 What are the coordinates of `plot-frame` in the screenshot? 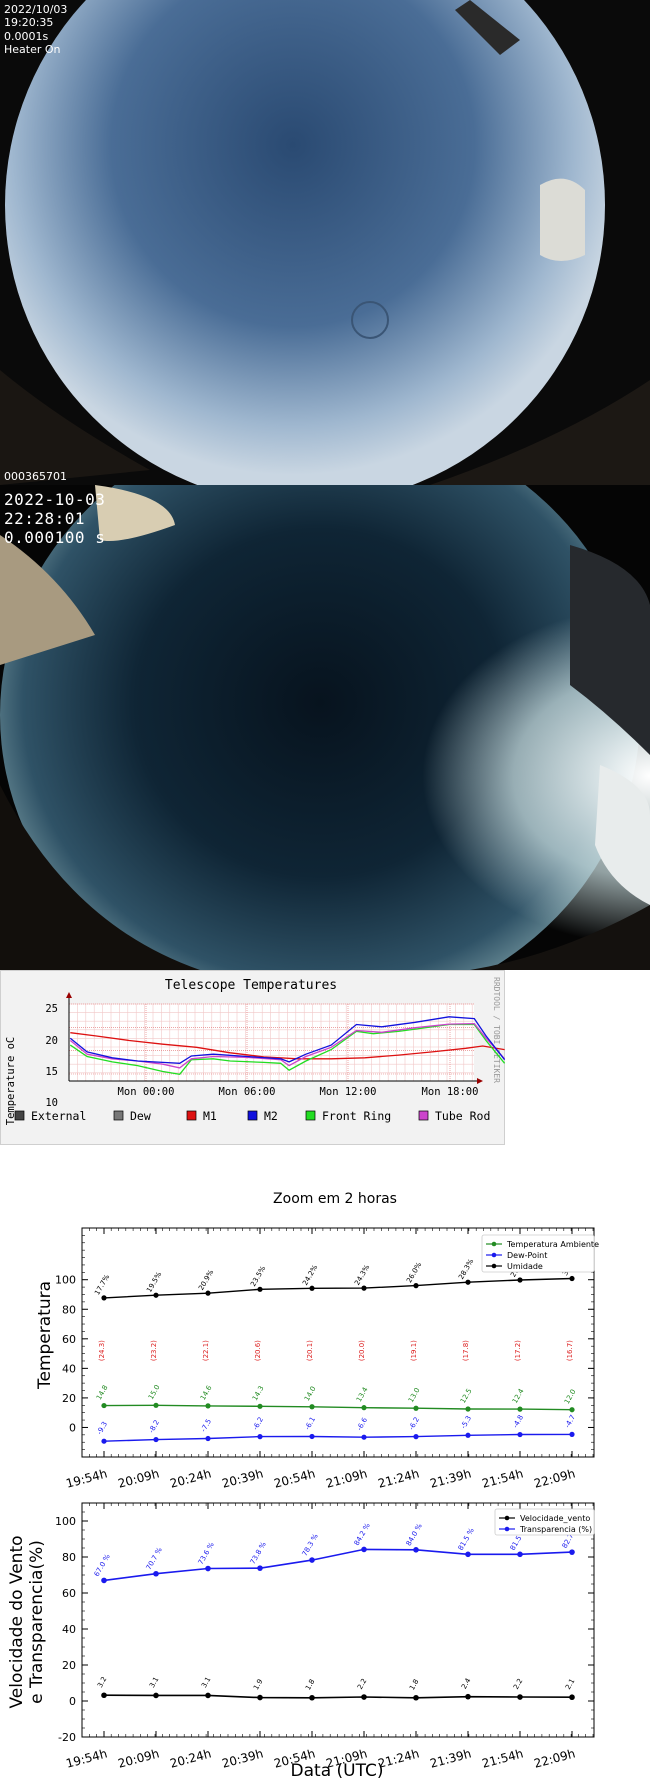 It's located at (338, 1342).